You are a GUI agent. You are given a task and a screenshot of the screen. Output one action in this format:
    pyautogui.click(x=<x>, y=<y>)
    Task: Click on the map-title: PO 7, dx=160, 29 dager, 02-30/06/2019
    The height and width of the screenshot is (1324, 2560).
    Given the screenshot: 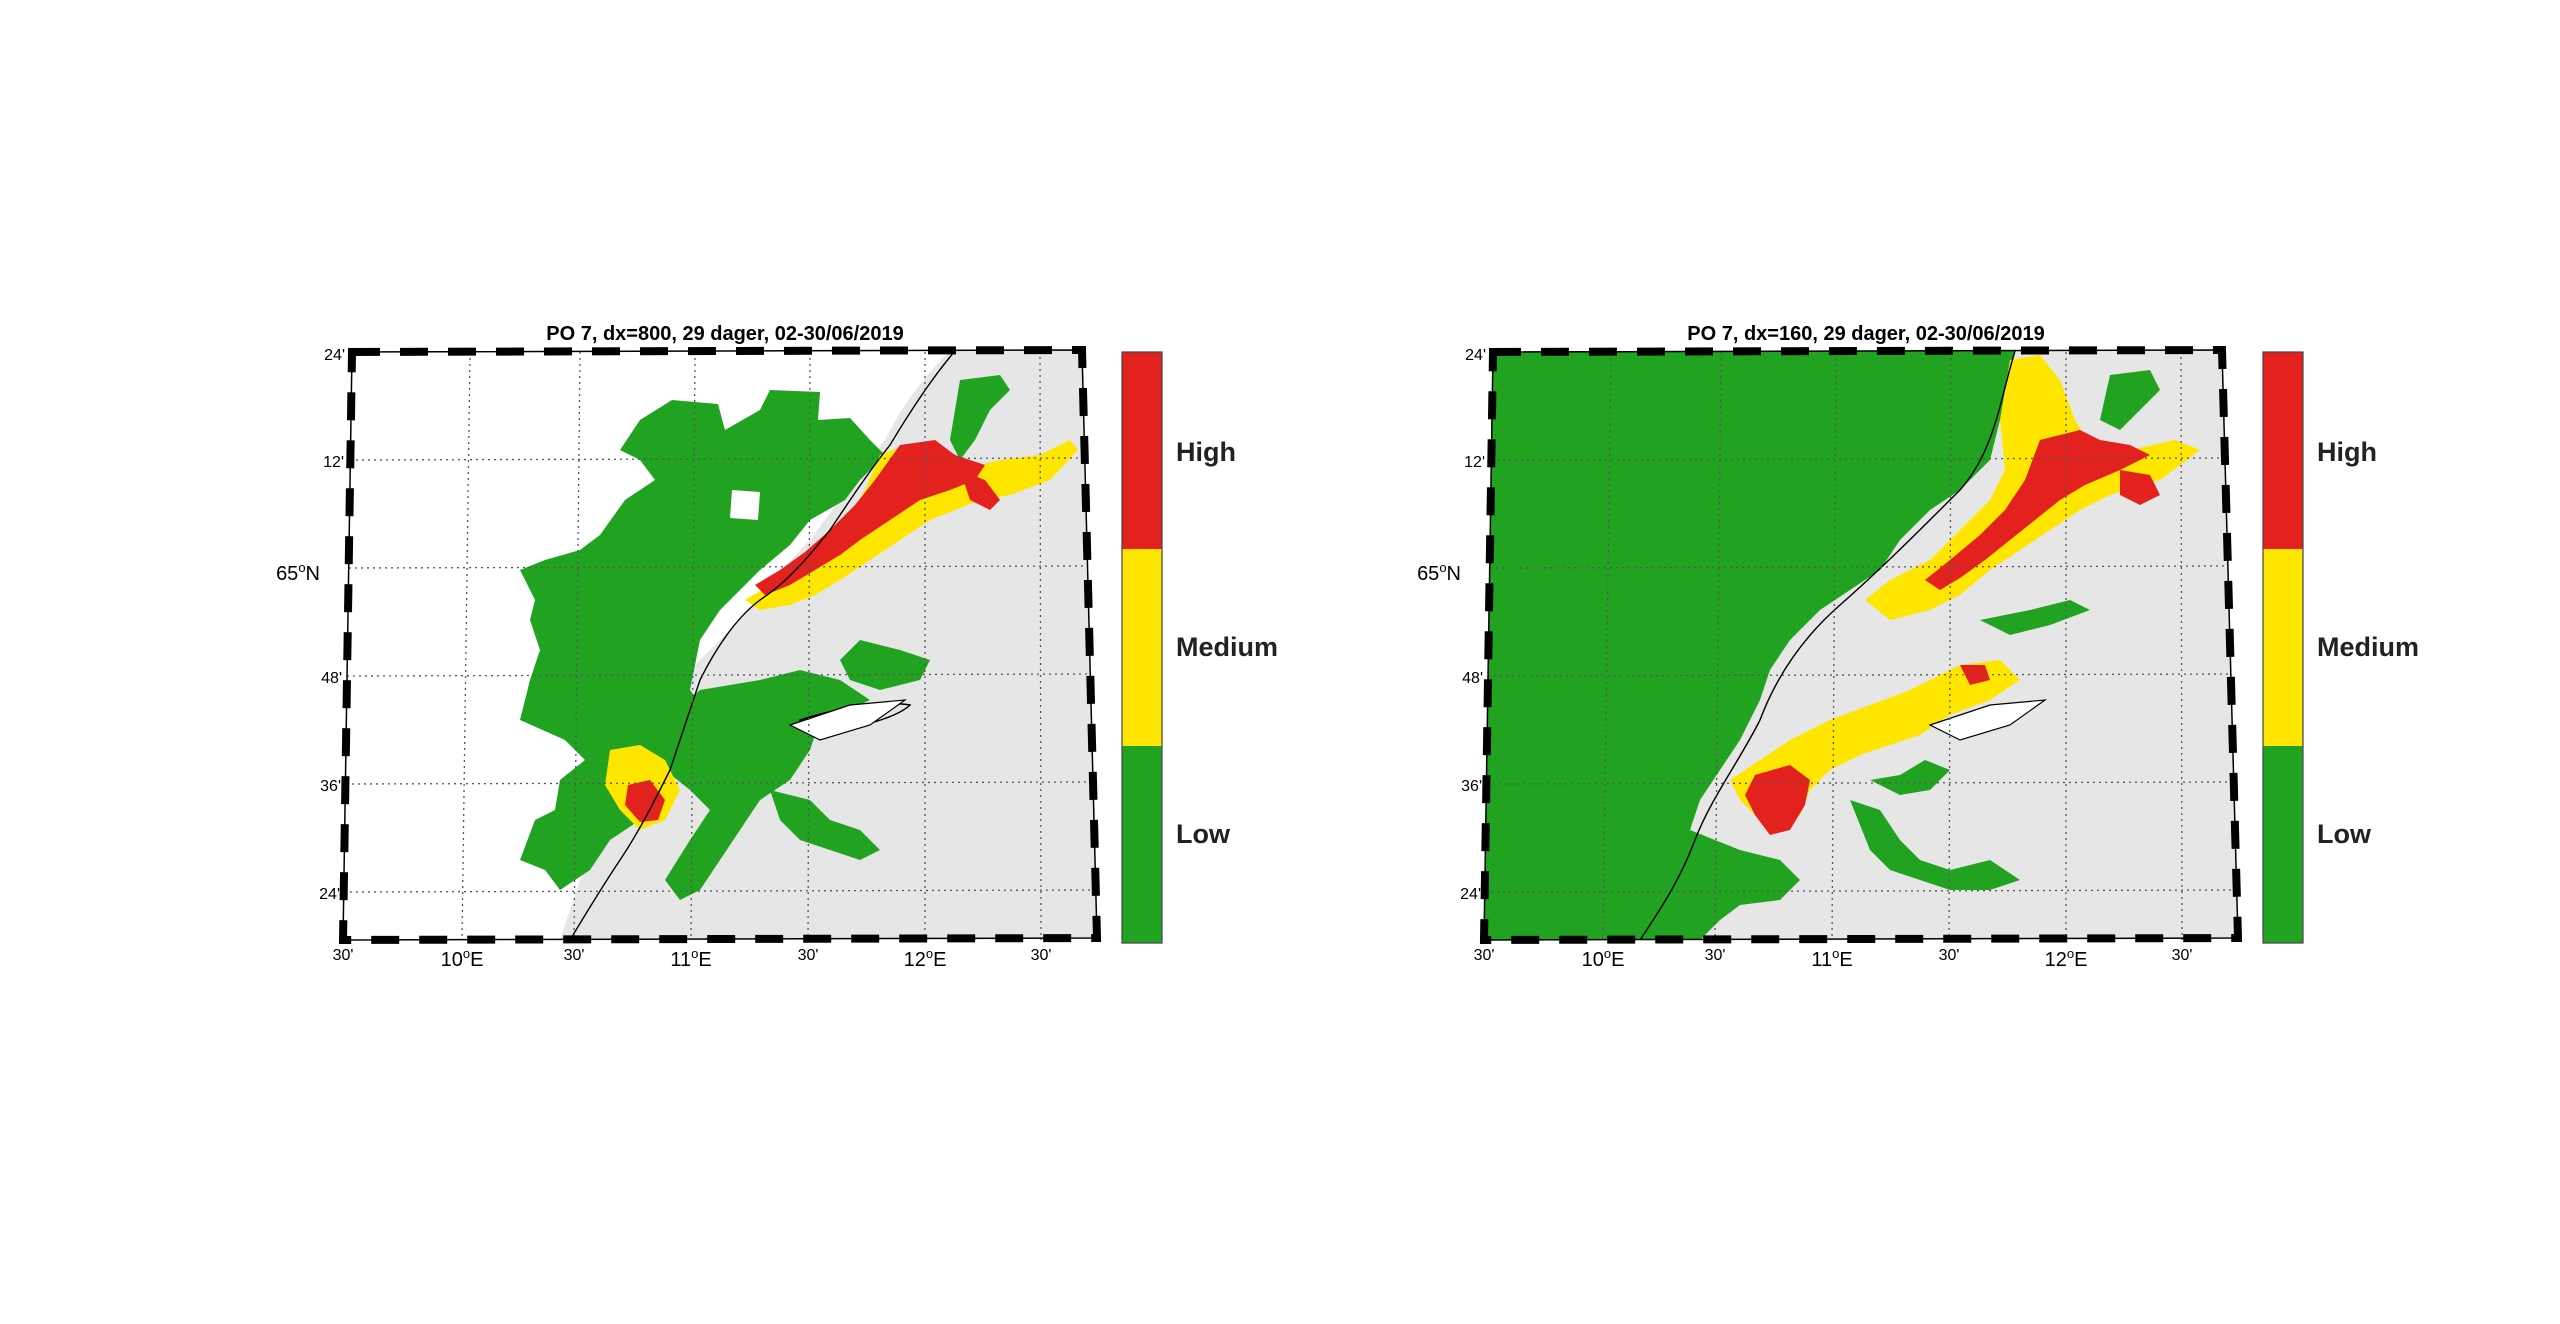 What is the action you would take?
    pyautogui.click(x=1865, y=334)
    